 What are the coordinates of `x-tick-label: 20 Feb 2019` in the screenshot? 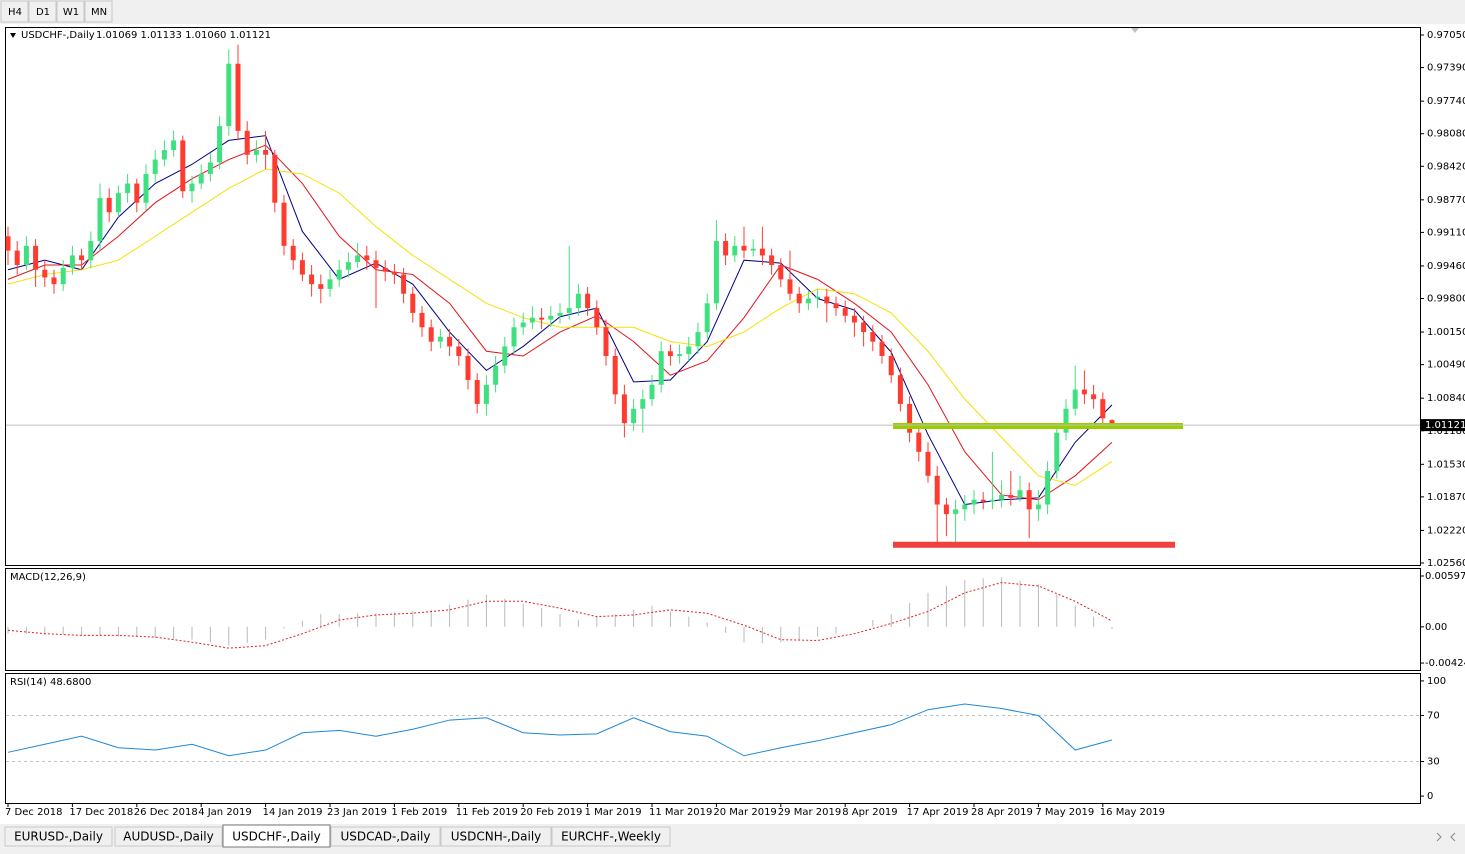 It's located at (551, 812).